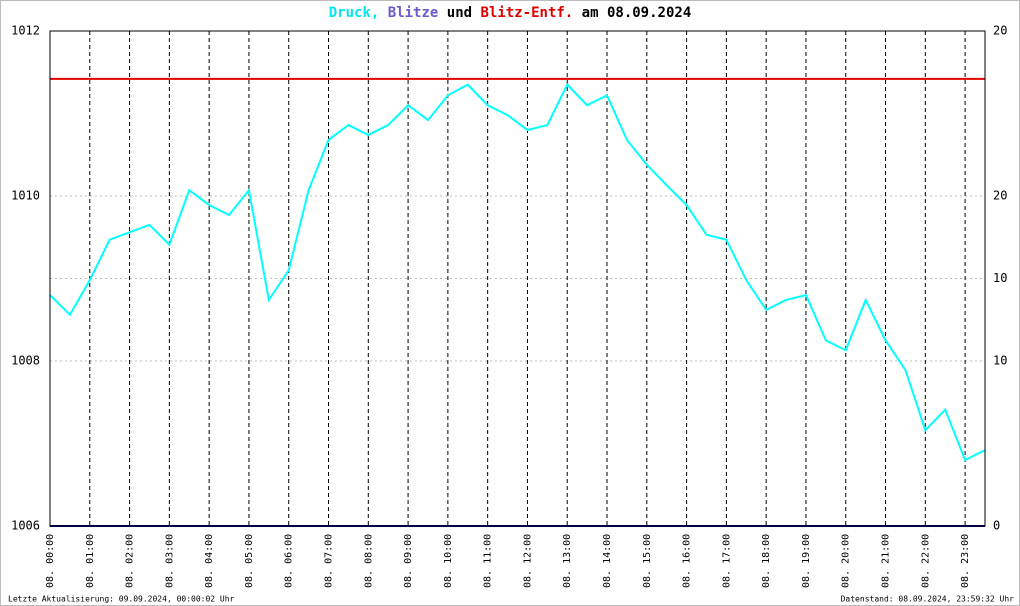 The height and width of the screenshot is (606, 1020). What do you see at coordinates (886, 561) in the screenshot?
I see `x-tick-label: 08. 21:00` at bounding box center [886, 561].